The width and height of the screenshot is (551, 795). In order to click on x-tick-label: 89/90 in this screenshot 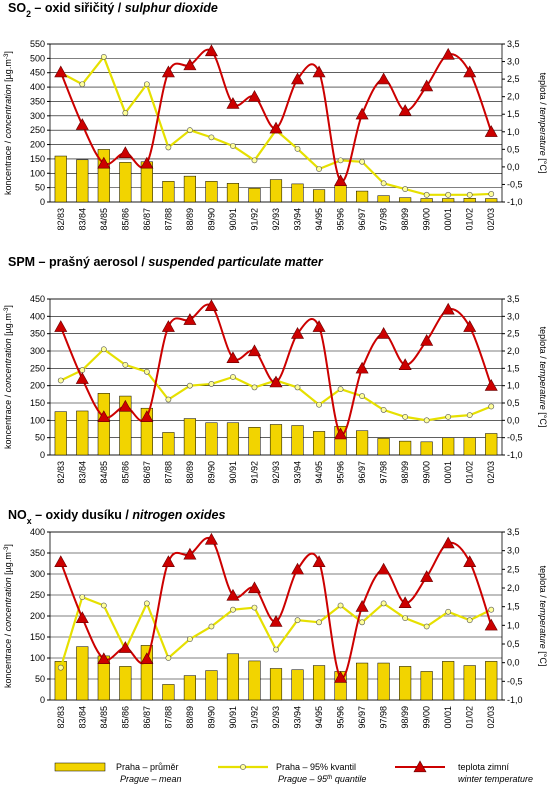, I will do `click(211, 219)`.